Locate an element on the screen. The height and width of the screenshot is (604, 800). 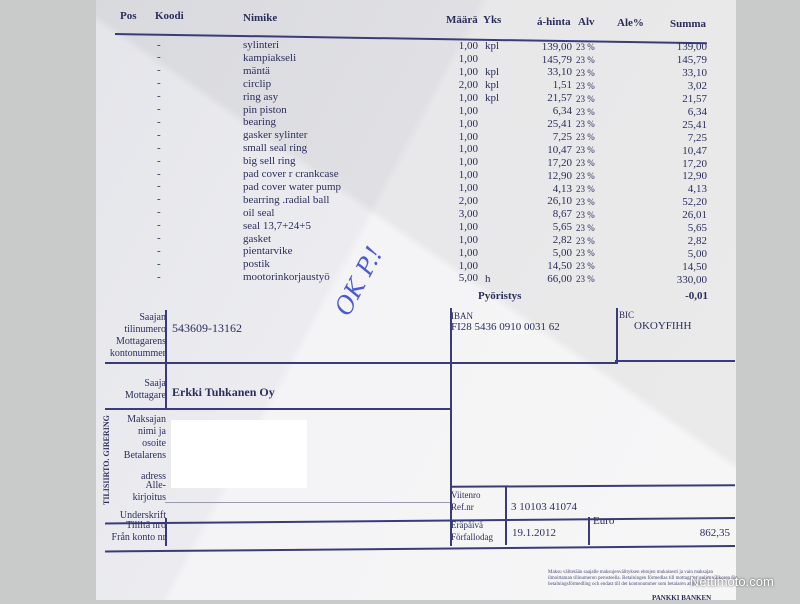
item-name: oil seal is located at coordinates (259, 212).